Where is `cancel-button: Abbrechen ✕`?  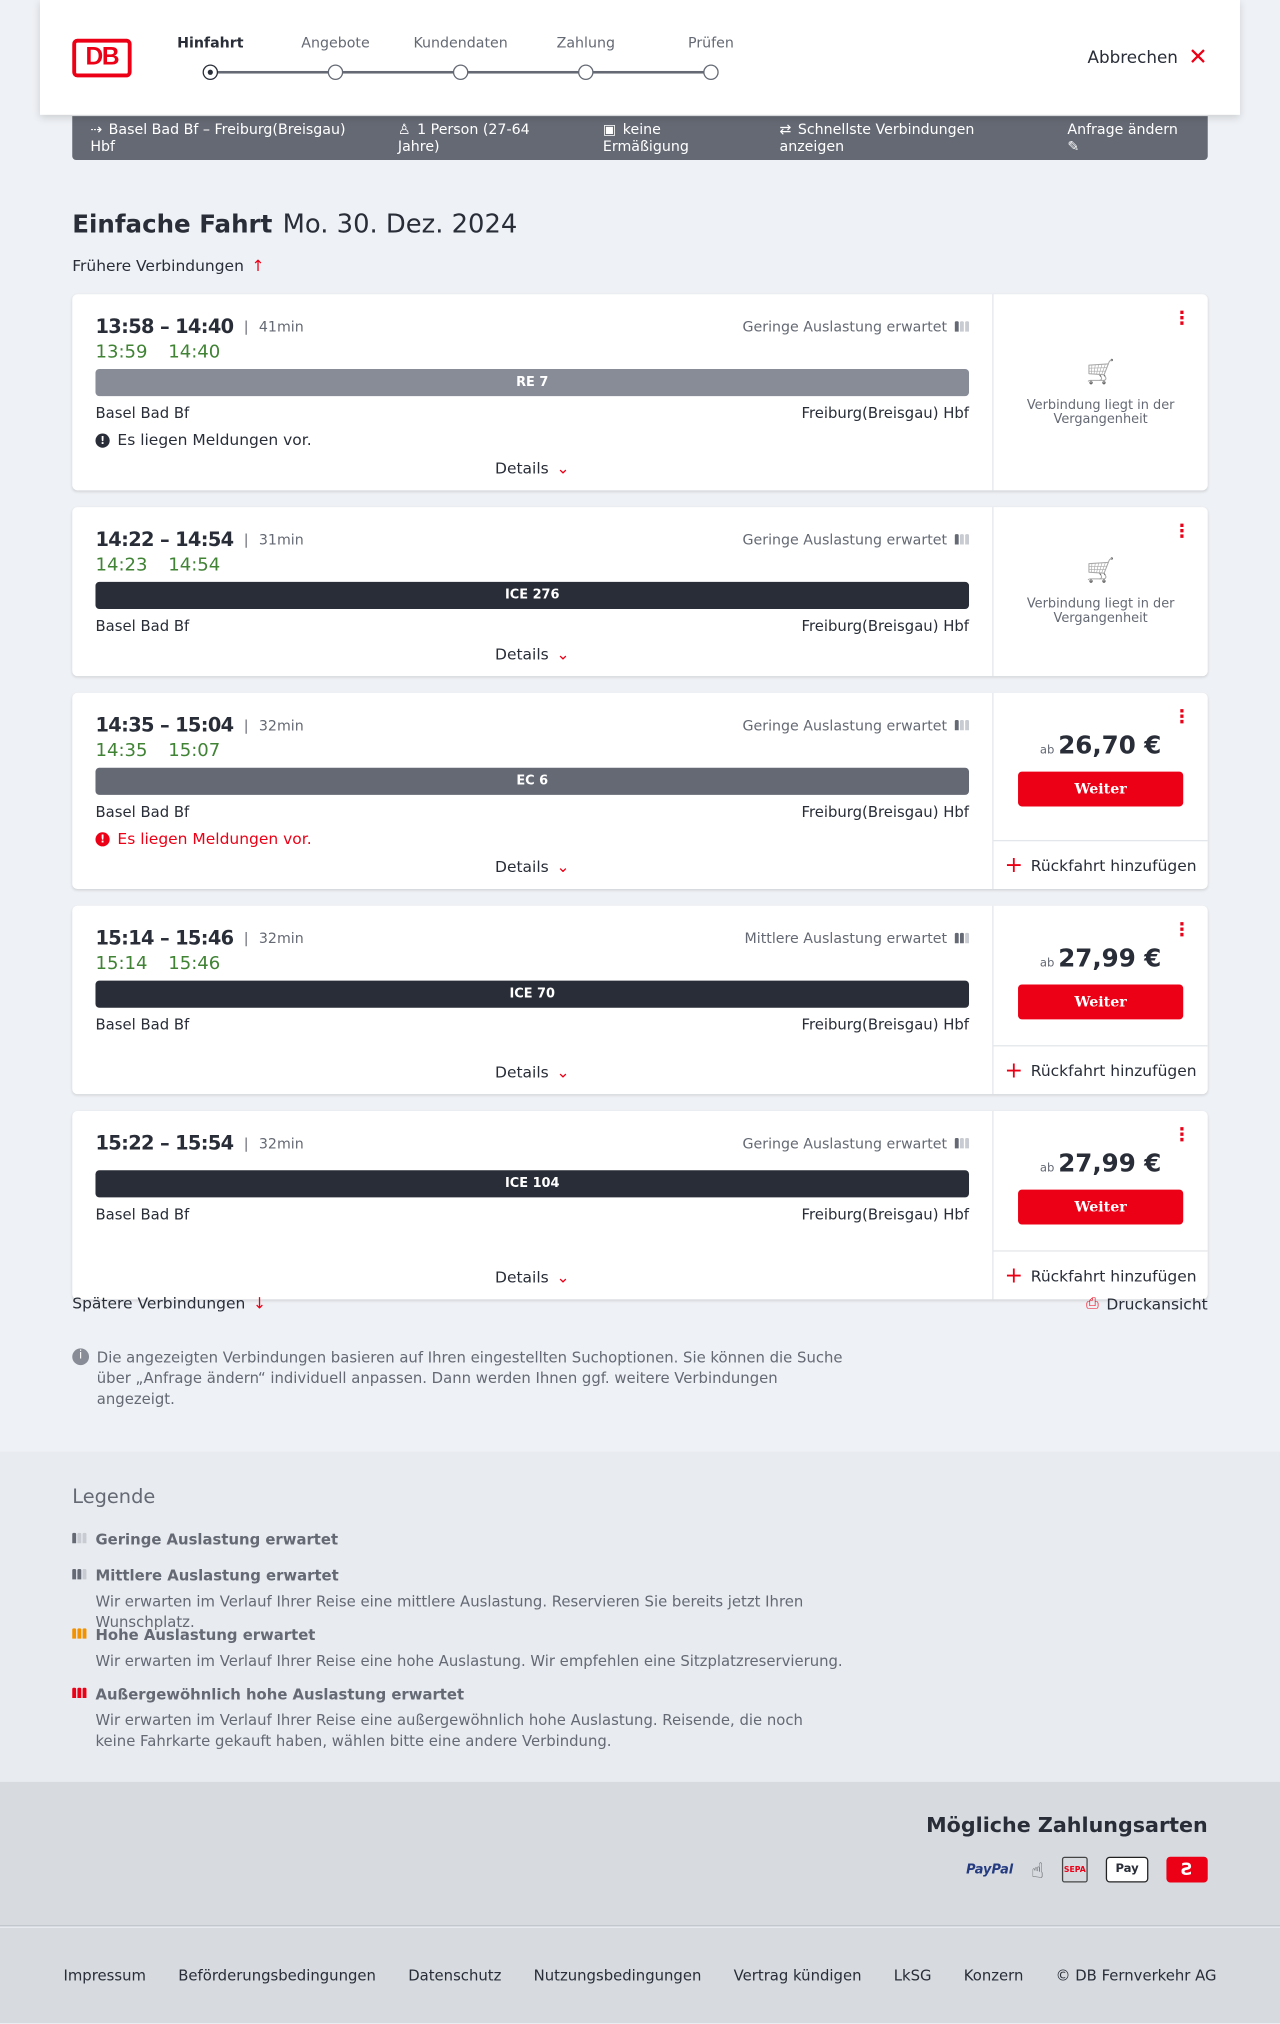 cancel-button: Abbrechen ✕ is located at coordinates (1148, 57).